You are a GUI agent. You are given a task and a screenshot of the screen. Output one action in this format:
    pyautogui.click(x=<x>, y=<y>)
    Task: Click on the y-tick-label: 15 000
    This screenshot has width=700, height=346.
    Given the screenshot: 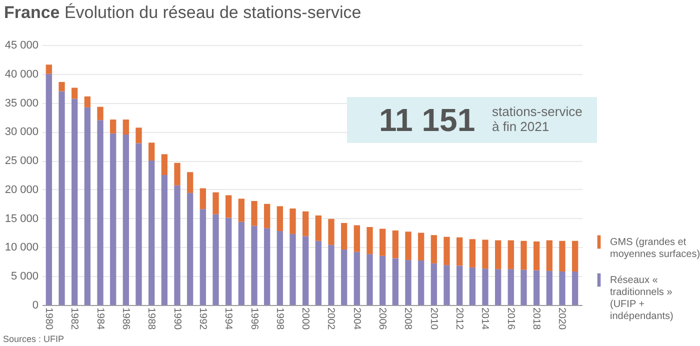 What is the action you would take?
    pyautogui.click(x=21, y=218)
    